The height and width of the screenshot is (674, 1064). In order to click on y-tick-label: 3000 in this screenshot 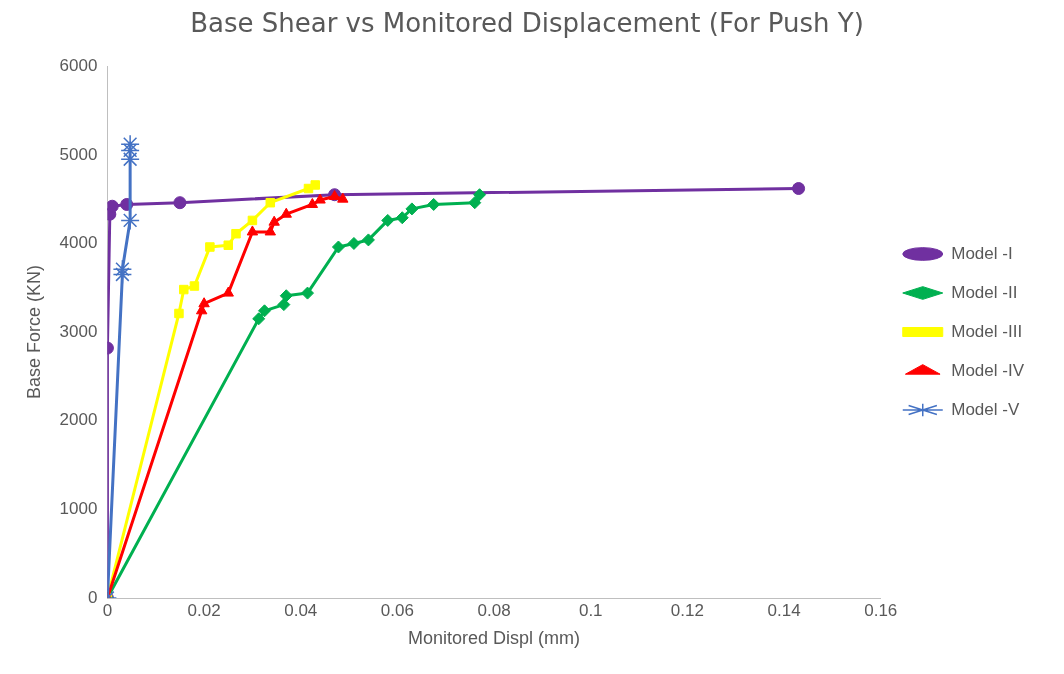, I will do `click(78, 331)`.